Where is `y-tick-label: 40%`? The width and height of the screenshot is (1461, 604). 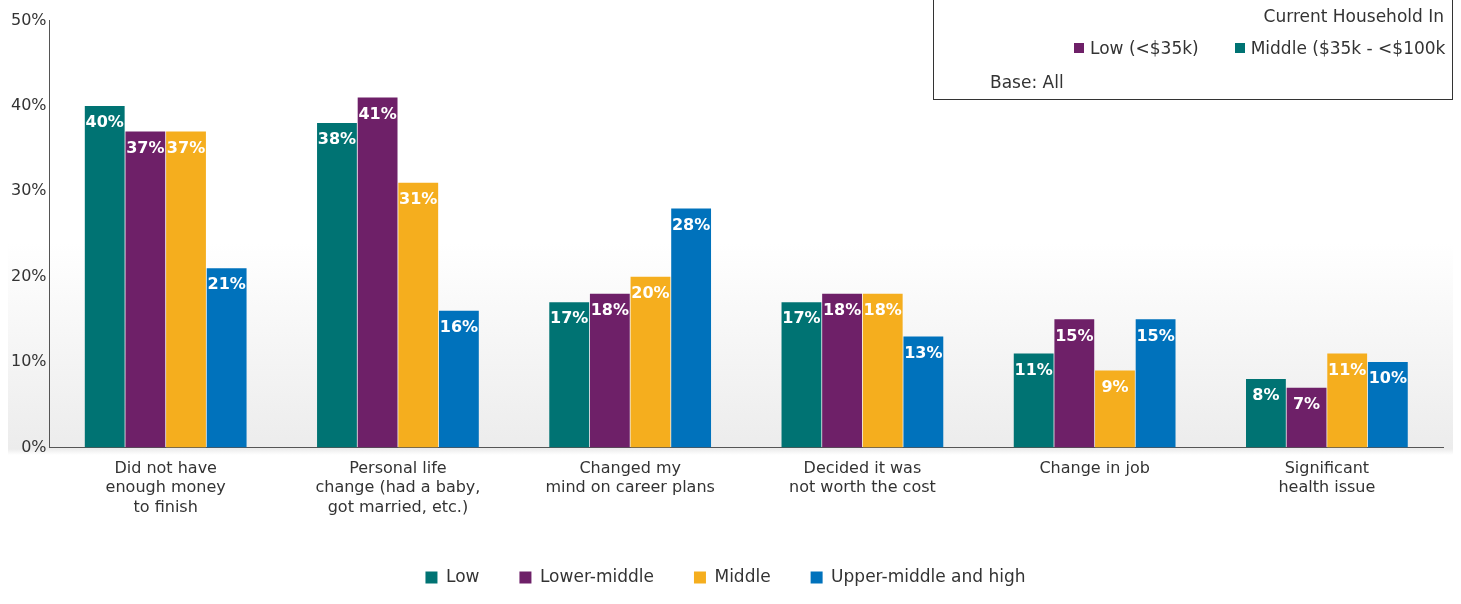 y-tick-label: 40% is located at coordinates (29, 105).